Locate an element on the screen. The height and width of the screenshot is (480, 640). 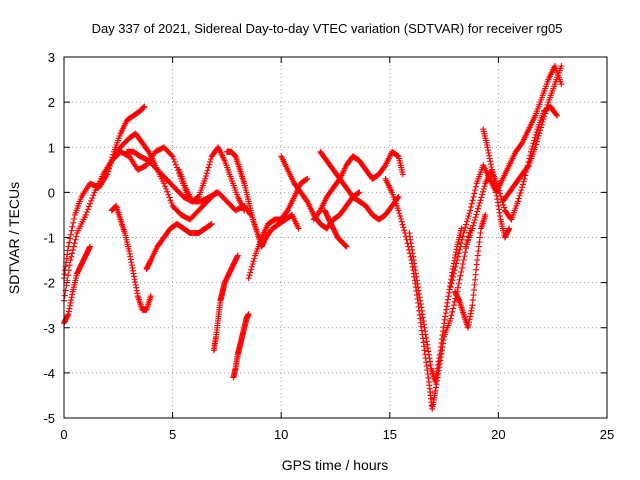
x-axis-label: GPS time / hours is located at coordinates (335, 465).